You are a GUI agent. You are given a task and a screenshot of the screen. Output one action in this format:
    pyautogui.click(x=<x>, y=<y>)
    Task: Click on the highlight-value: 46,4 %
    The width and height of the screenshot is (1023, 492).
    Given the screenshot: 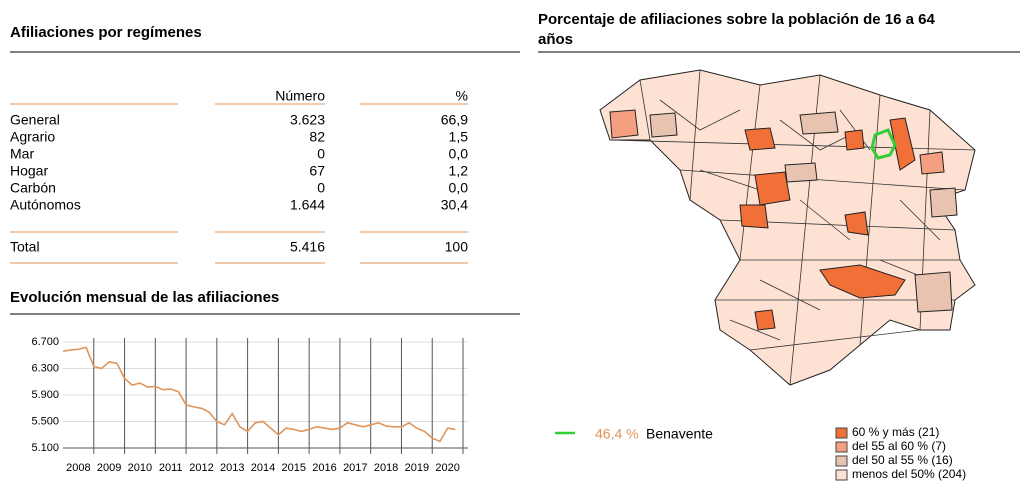 What is the action you would take?
    pyautogui.click(x=617, y=434)
    